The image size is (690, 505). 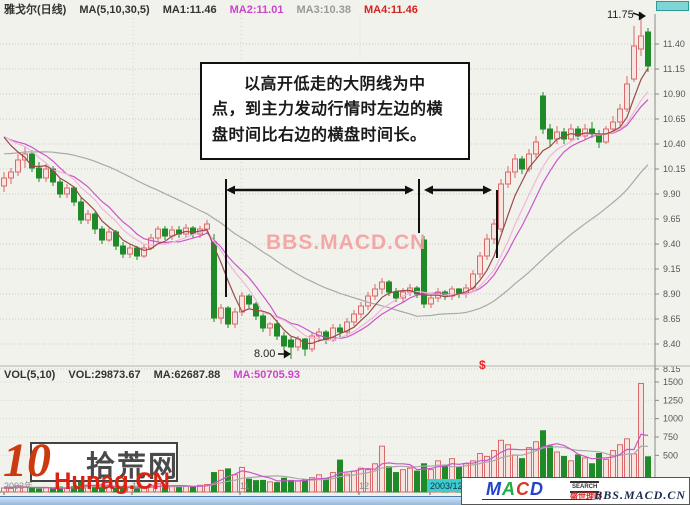 I want to click on price-axis-label: 9.65, so click(x=672, y=219).